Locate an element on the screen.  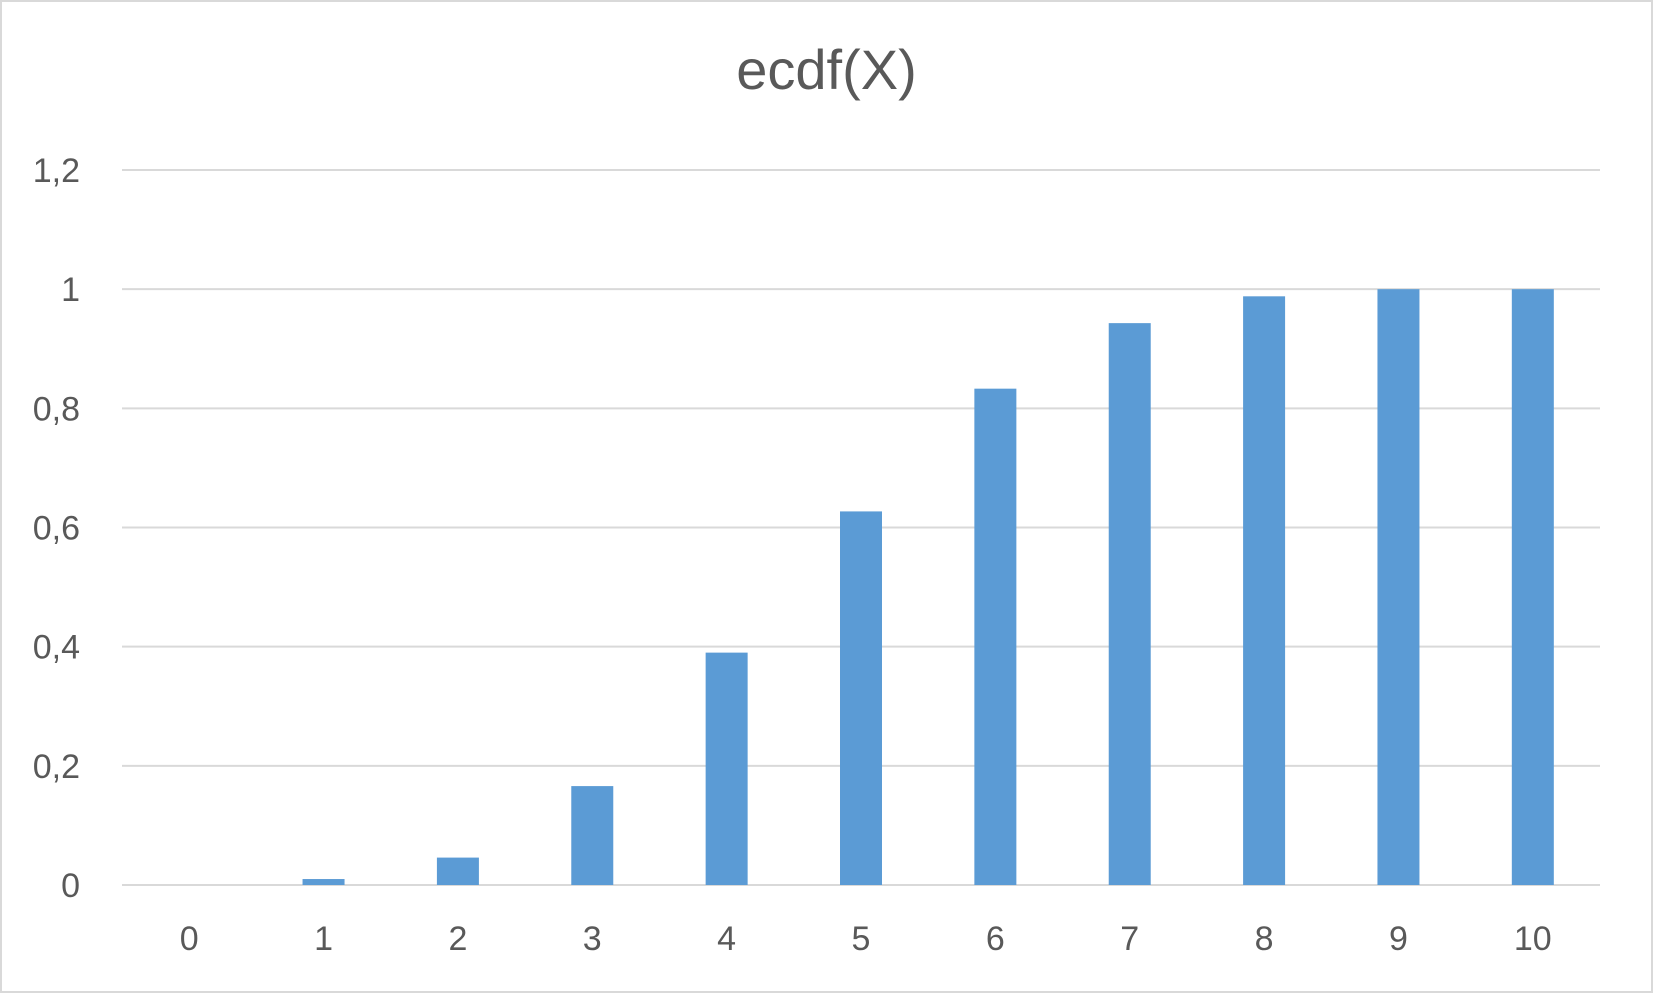
y-tick-label: 0,2 is located at coordinates (56, 767).